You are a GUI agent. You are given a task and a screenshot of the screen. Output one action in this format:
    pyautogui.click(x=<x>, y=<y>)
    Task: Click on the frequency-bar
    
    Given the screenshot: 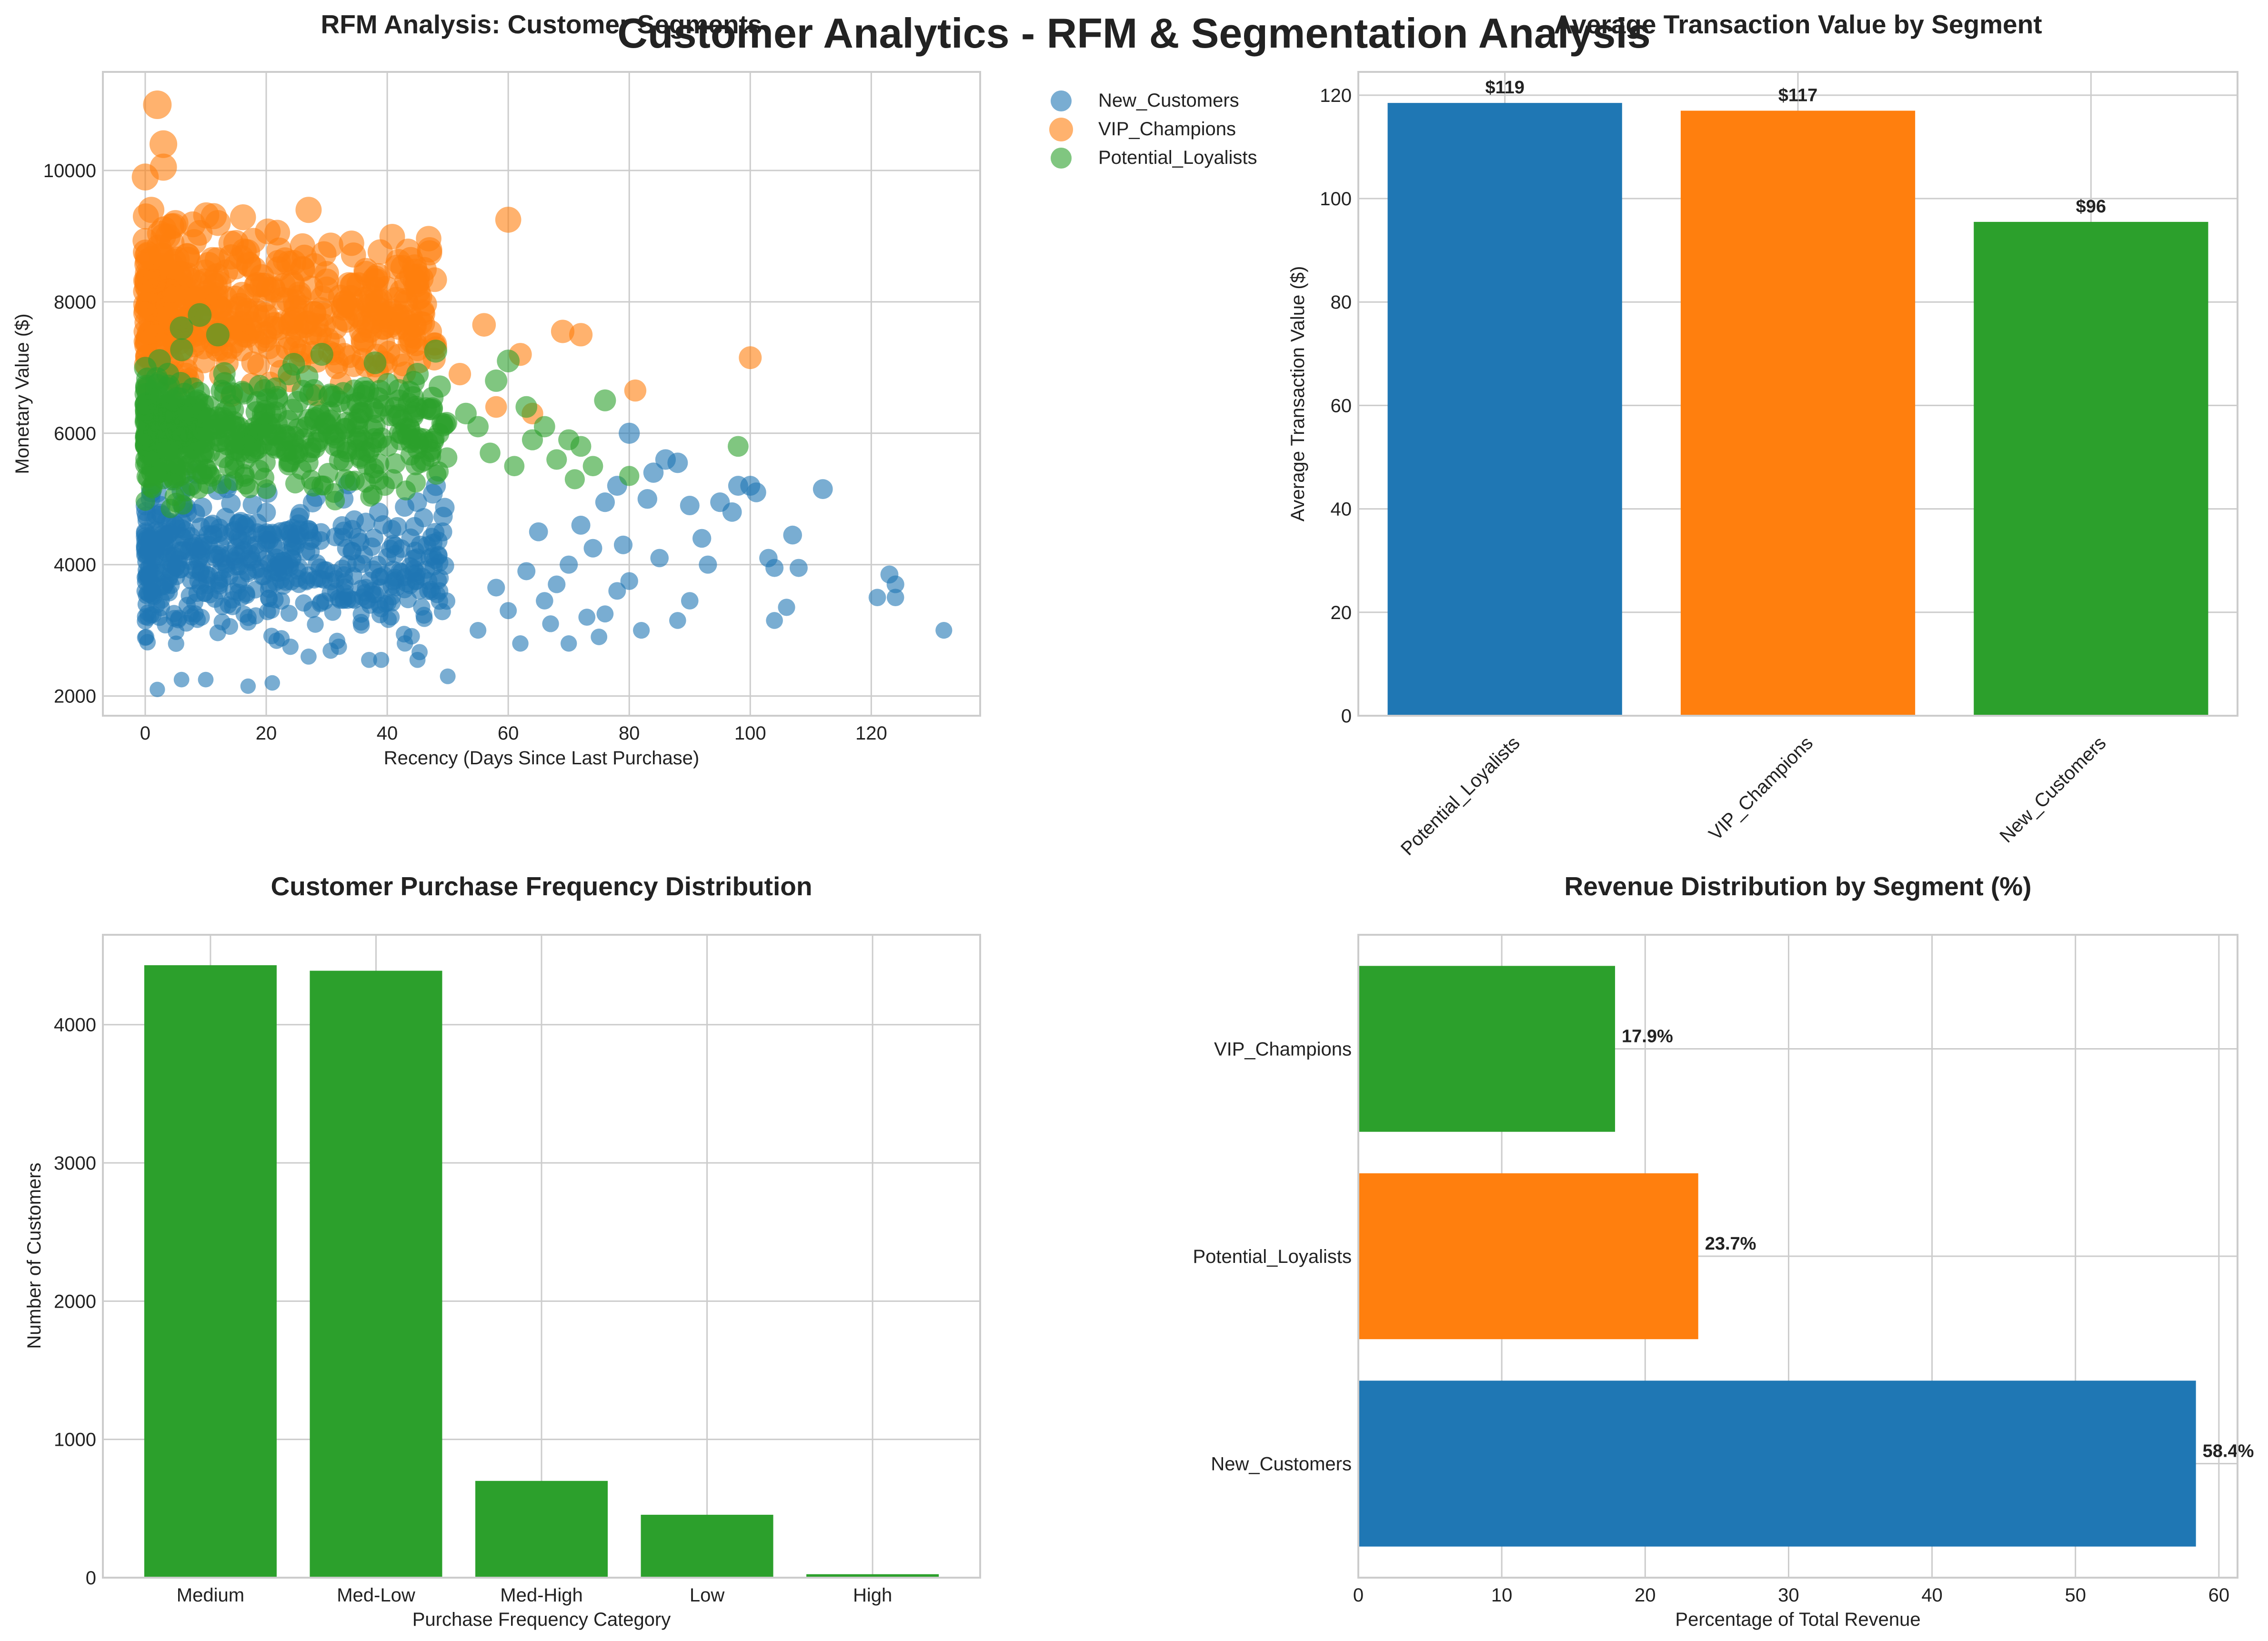 What is the action you would take?
    pyautogui.click(x=376, y=1274)
    